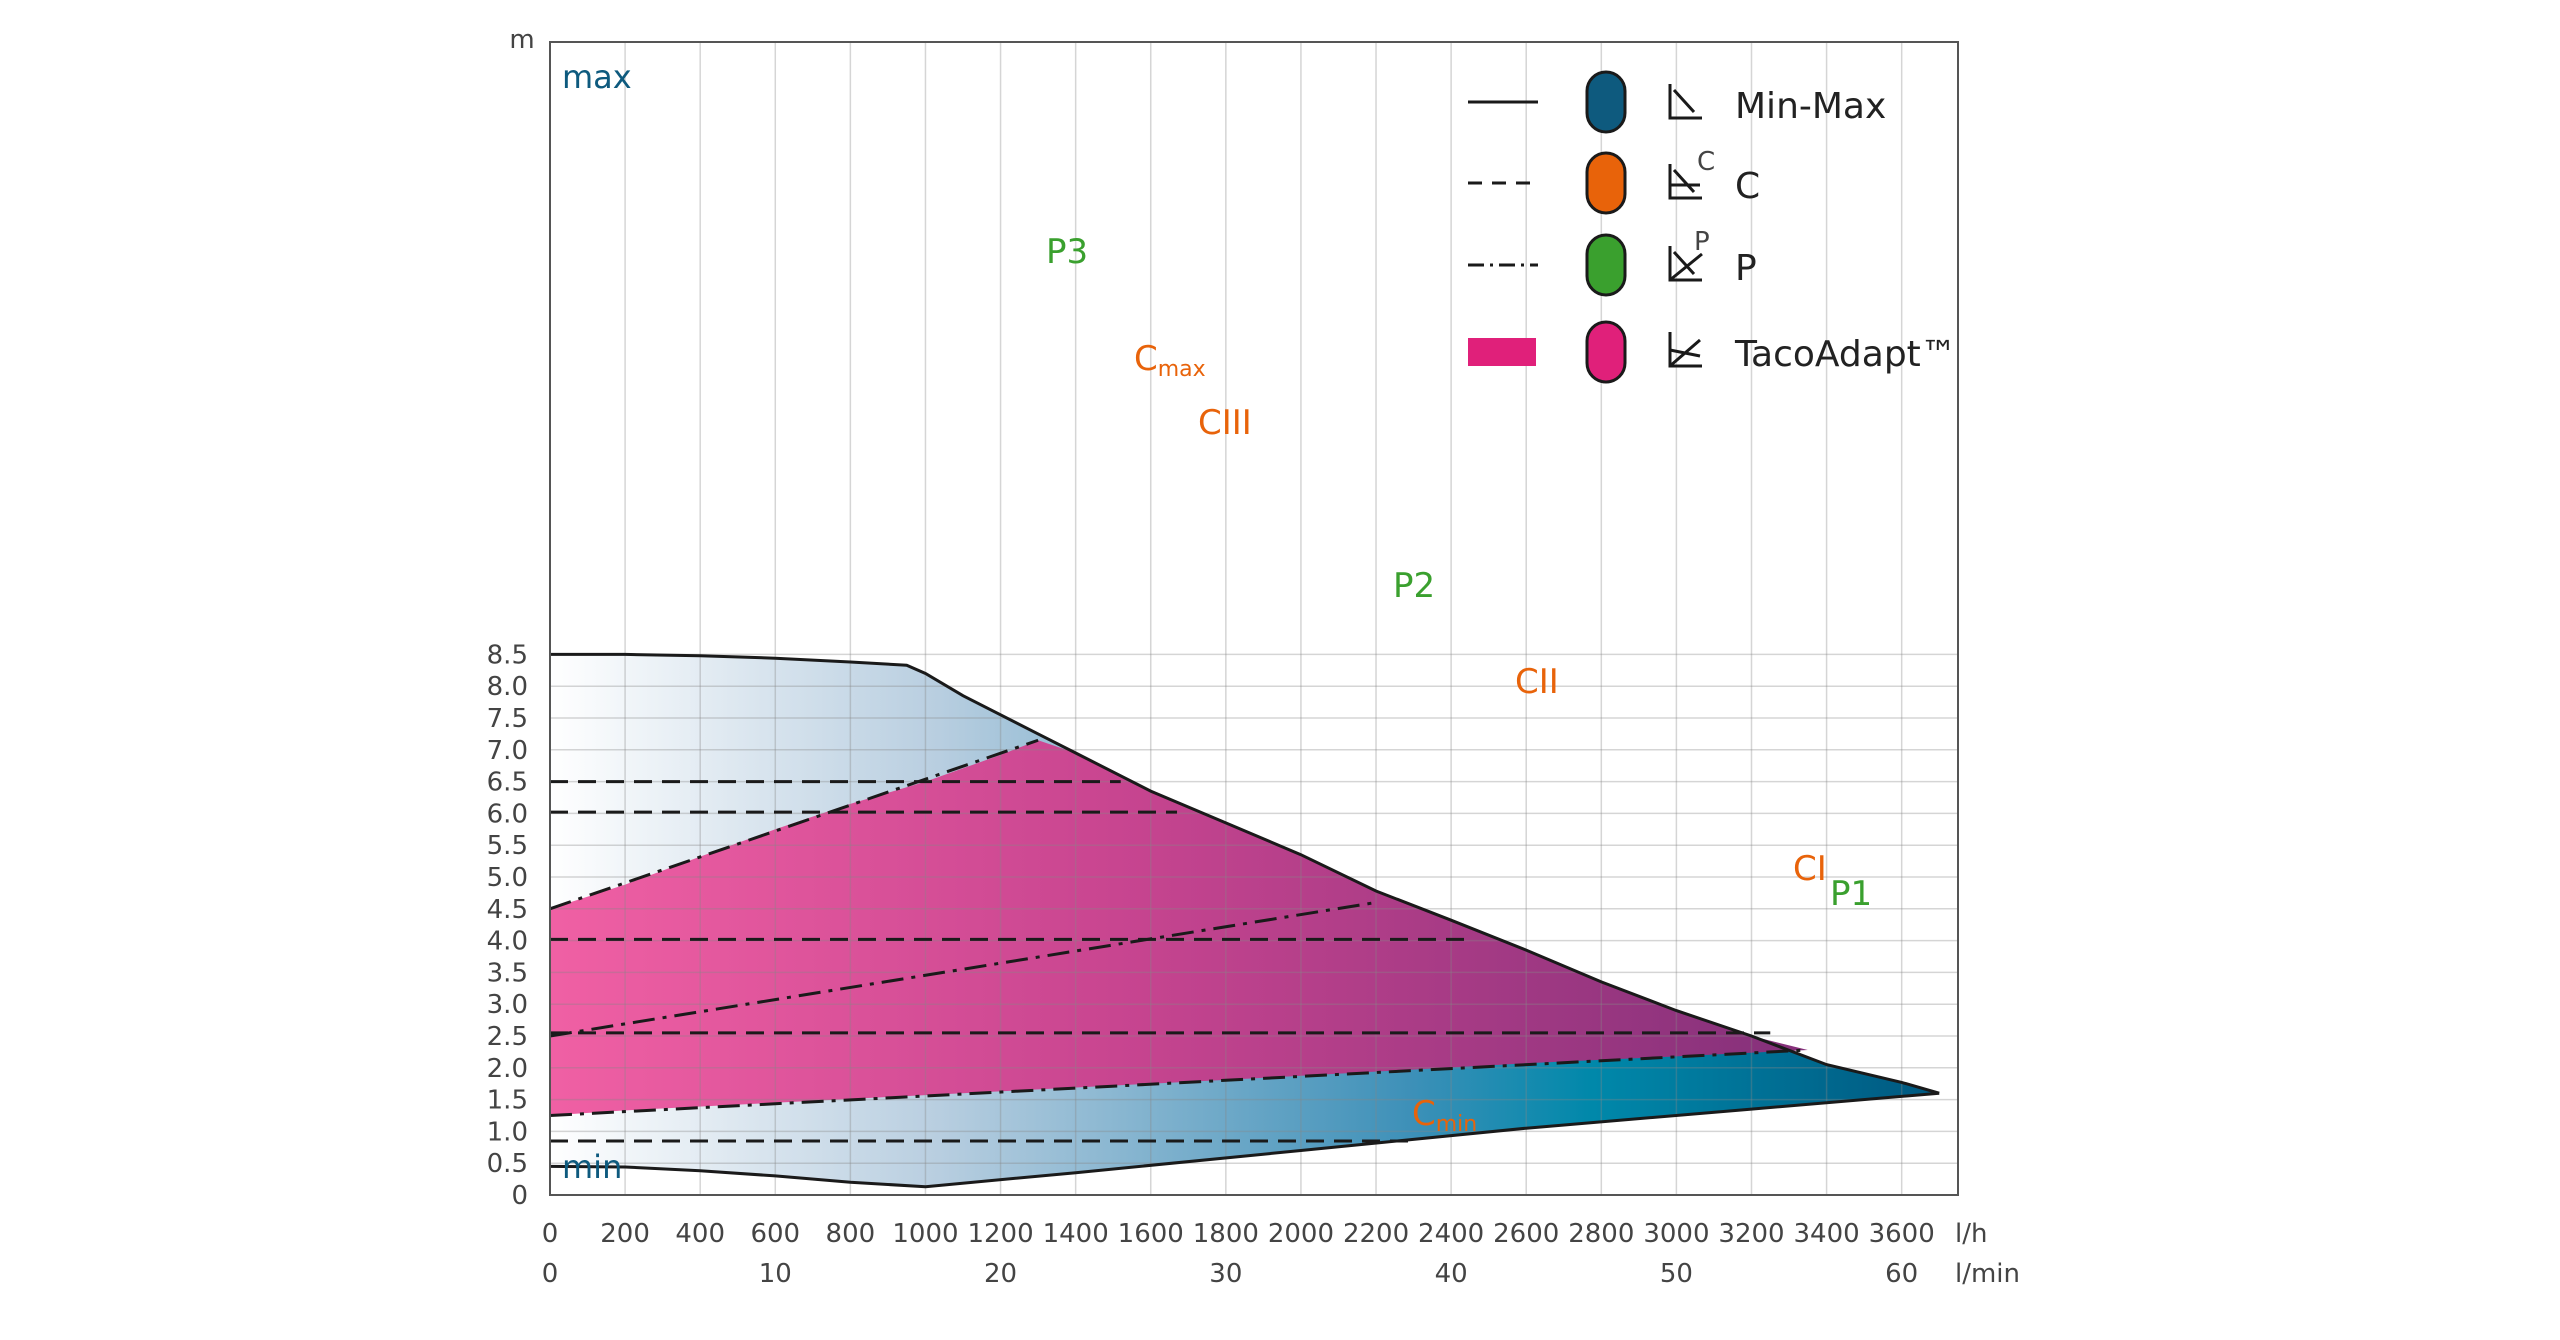  Describe the element at coordinates (1606, 352) in the screenshot. I see `legend-dot-pink` at that location.